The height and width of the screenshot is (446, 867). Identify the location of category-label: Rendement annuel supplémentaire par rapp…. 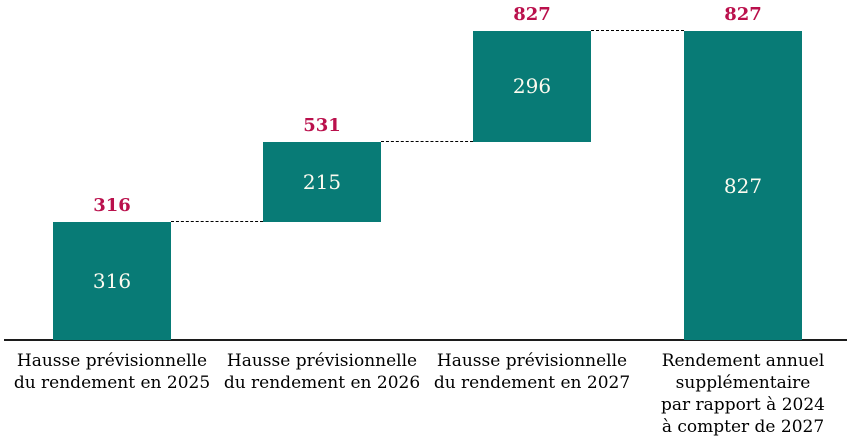
(743, 394).